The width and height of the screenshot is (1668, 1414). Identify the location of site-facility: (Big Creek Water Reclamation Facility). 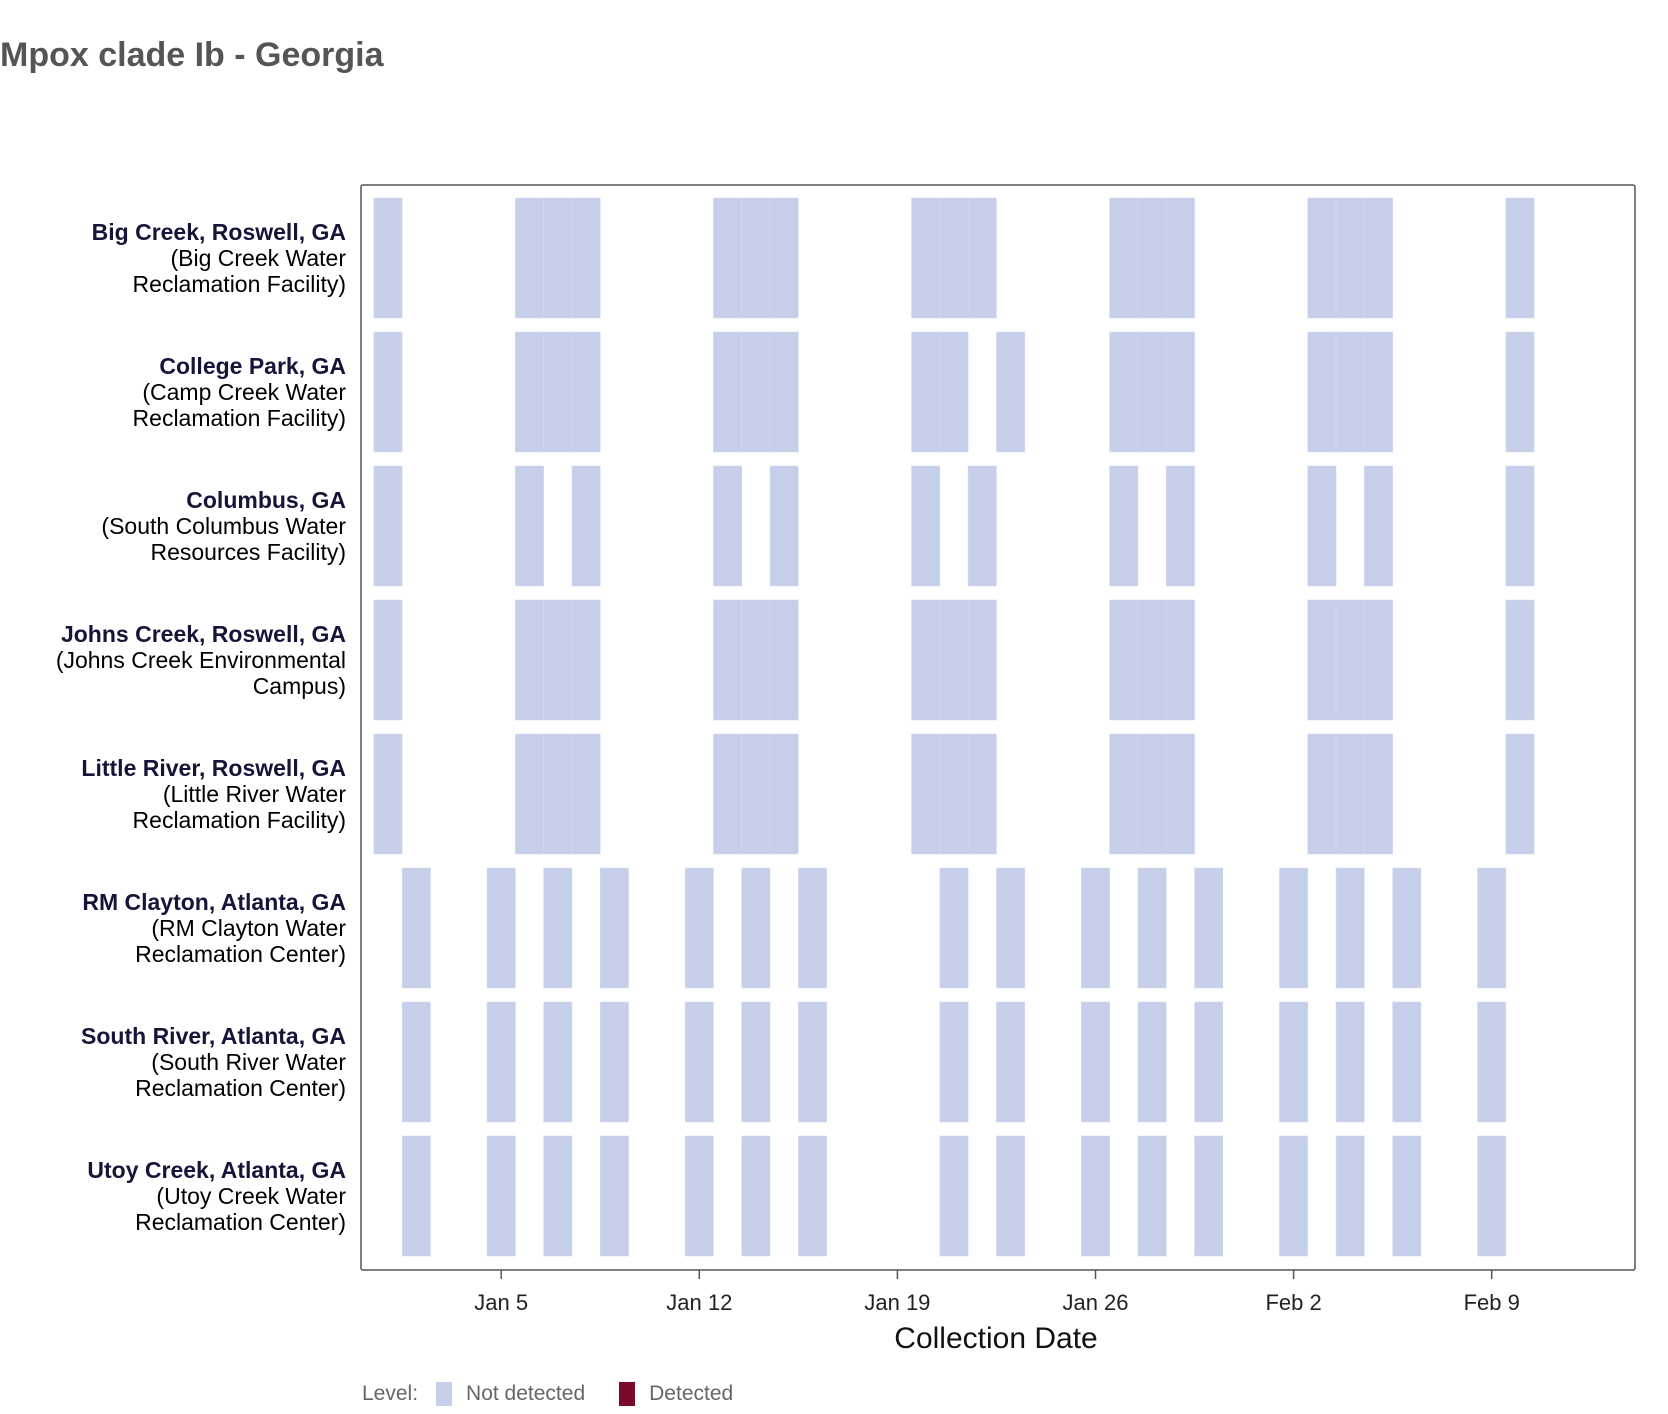
(239, 271).